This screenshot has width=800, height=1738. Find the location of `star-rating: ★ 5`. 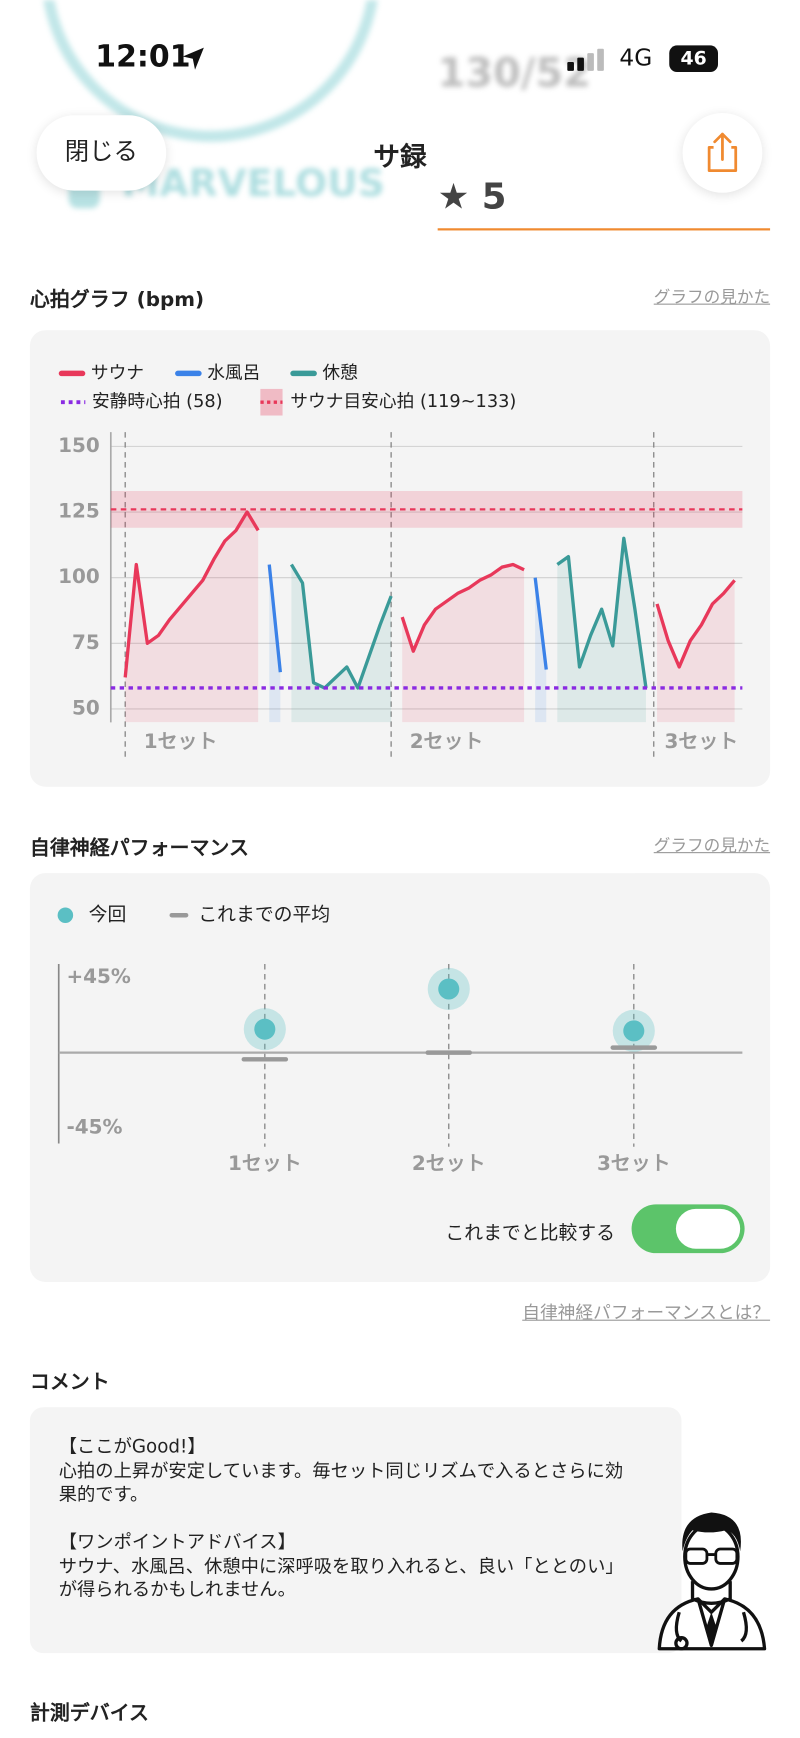

star-rating: ★ 5 is located at coordinates (472, 196).